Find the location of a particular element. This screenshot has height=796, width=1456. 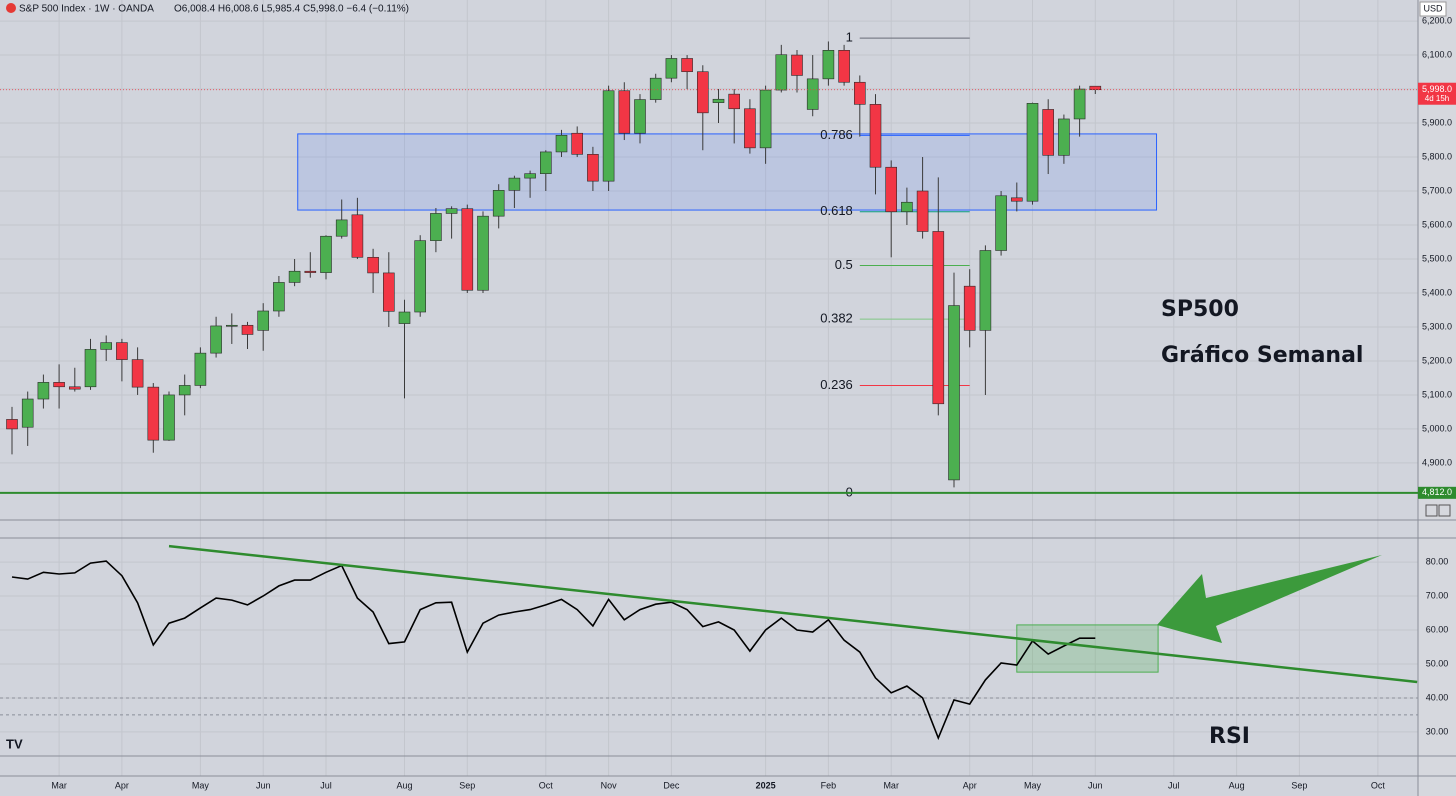

y-tick-label: 5,300.0 is located at coordinates (1437, 326).